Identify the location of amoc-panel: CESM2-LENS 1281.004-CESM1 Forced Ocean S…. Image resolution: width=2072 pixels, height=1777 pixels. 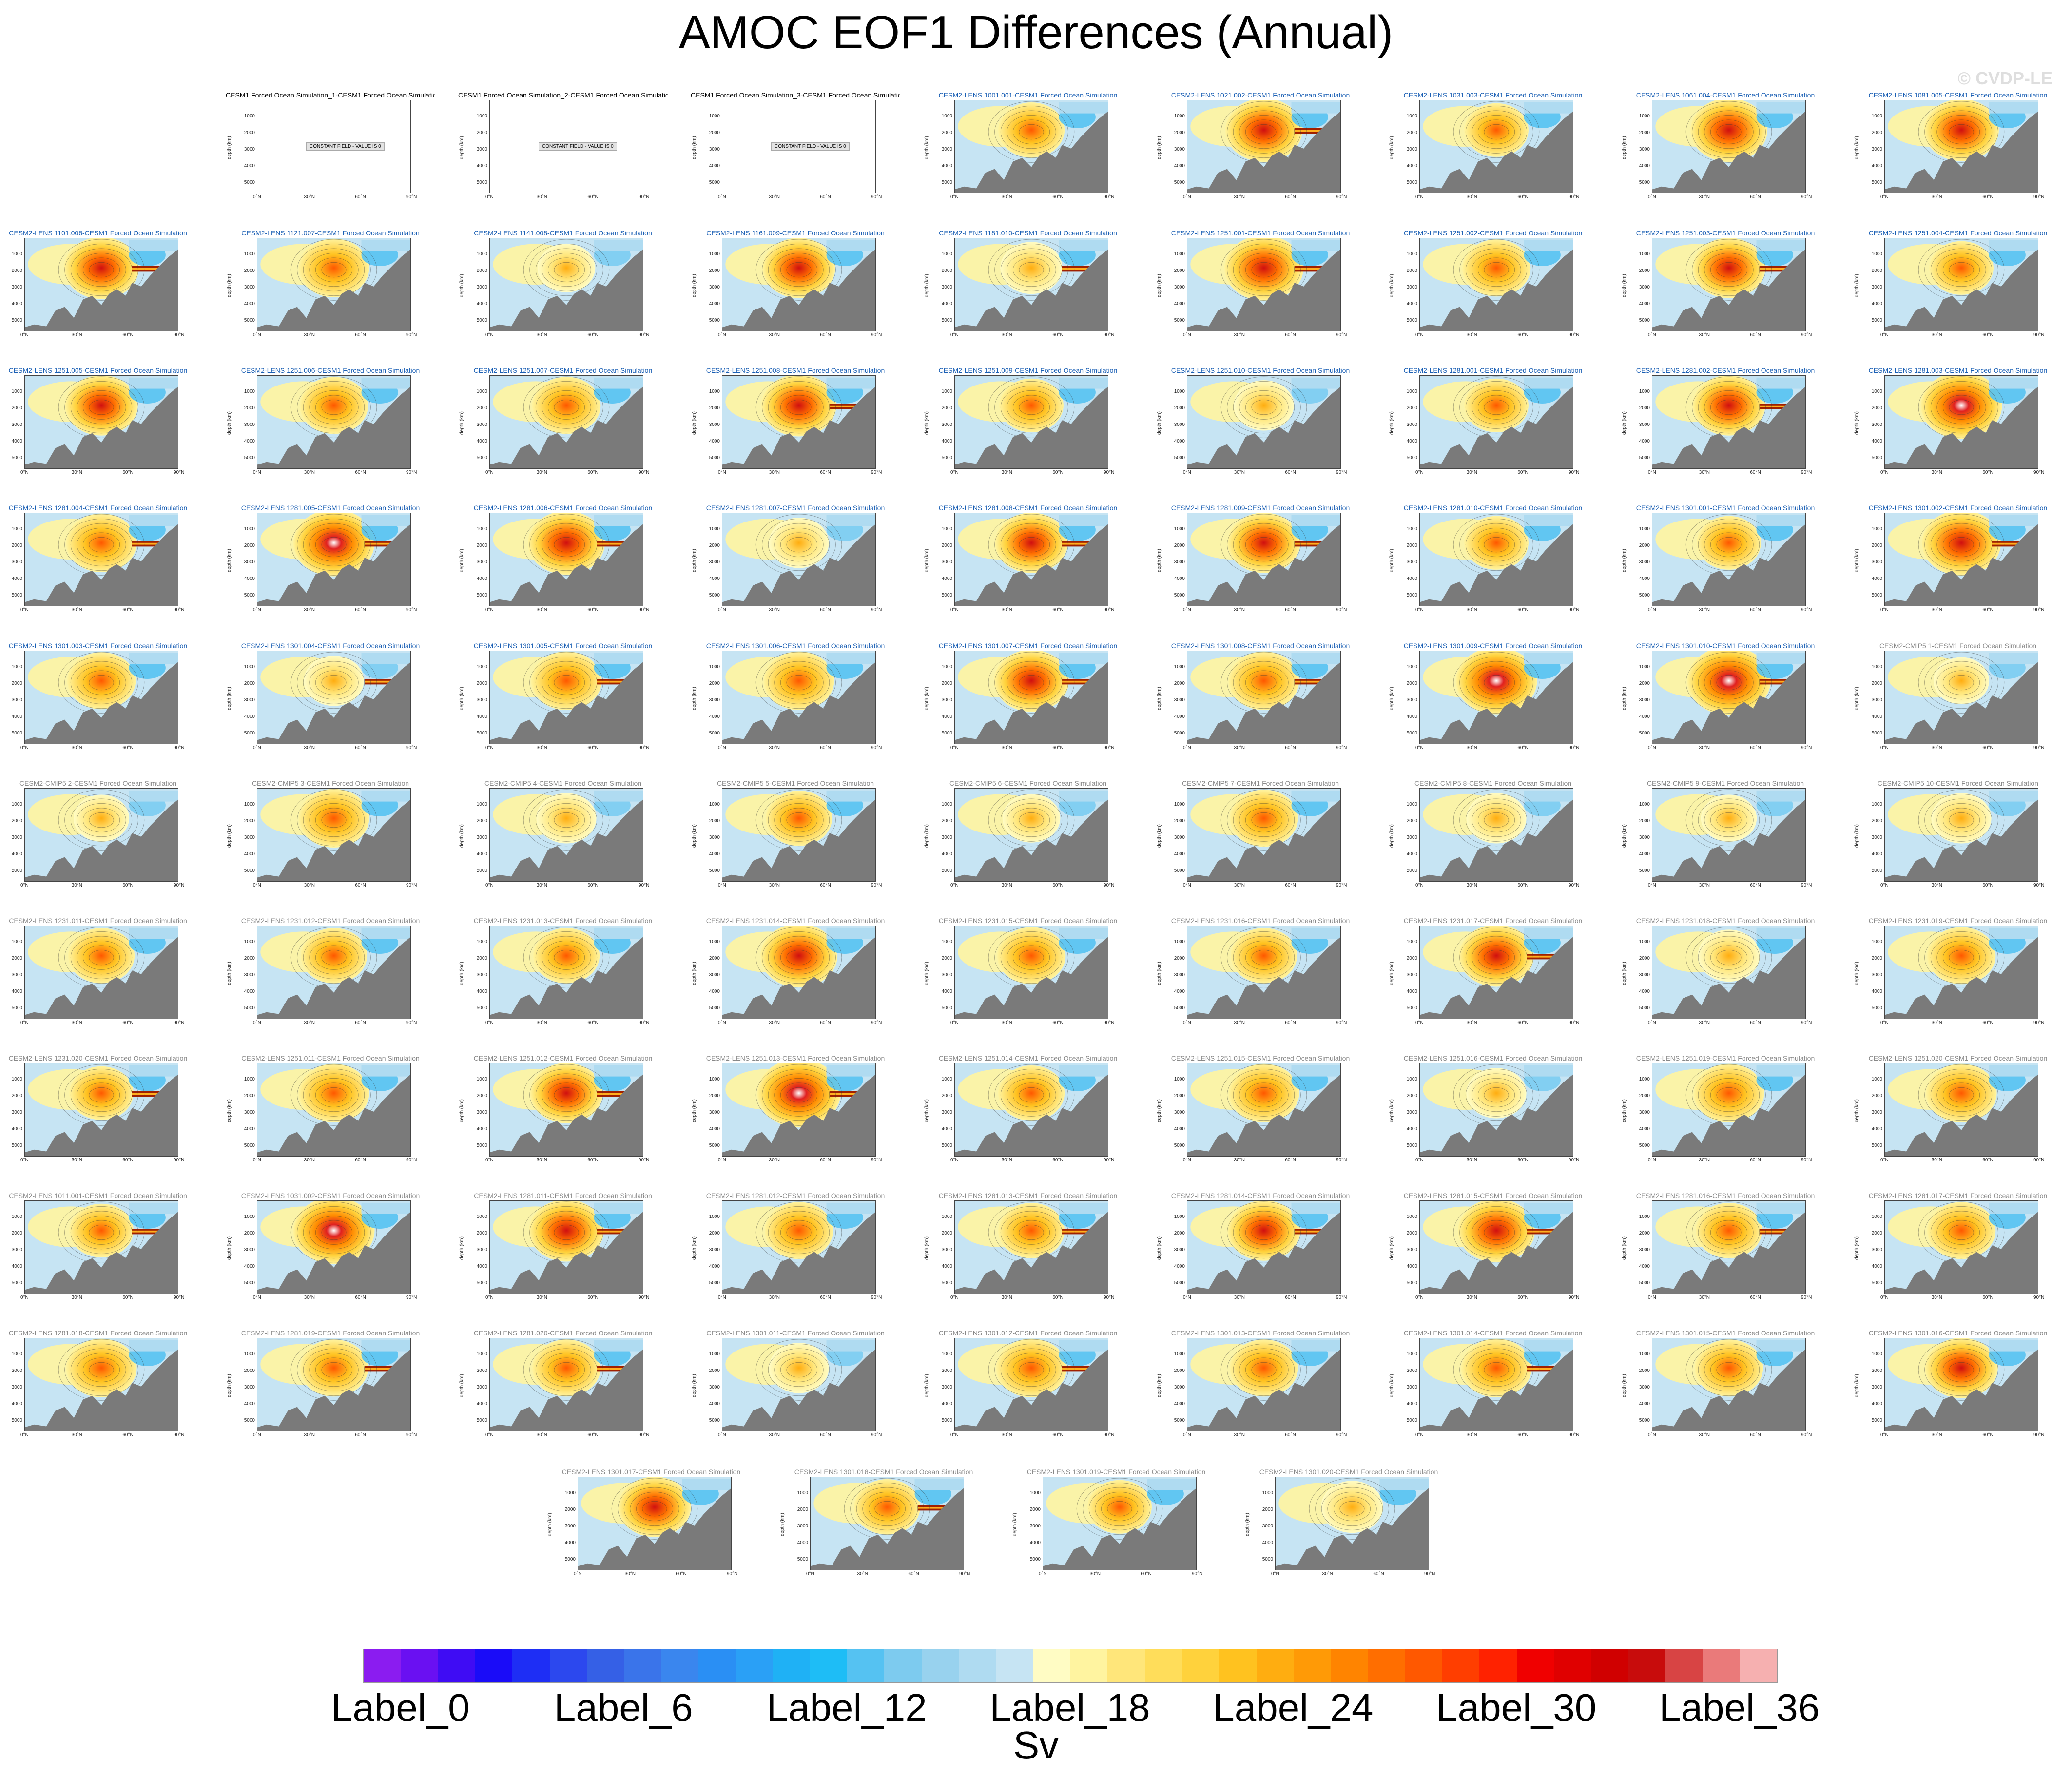
(99, 560).